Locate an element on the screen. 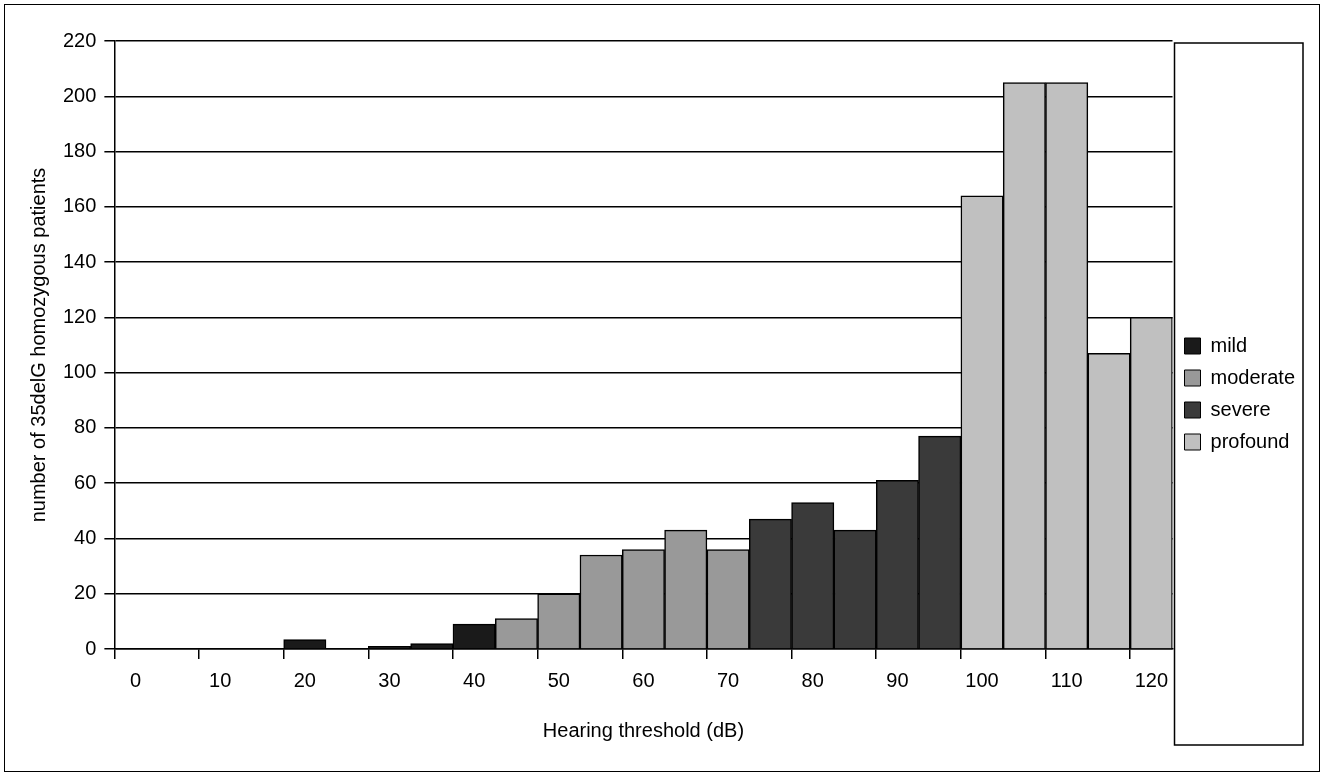 The width and height of the screenshot is (1326, 778). x-tick-label: 70 is located at coordinates (728, 679).